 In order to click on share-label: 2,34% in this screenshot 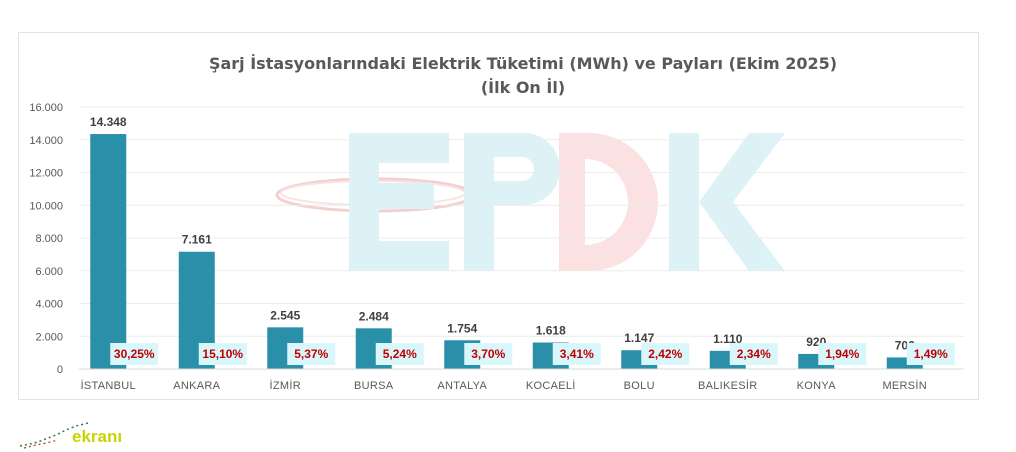, I will do `click(754, 354)`.